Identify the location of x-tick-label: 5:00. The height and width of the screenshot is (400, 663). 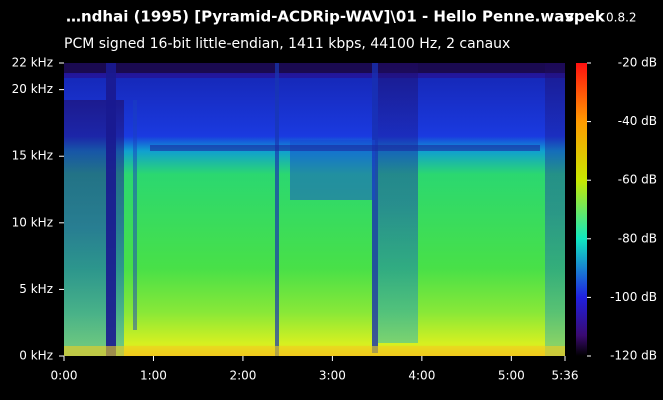
(511, 376).